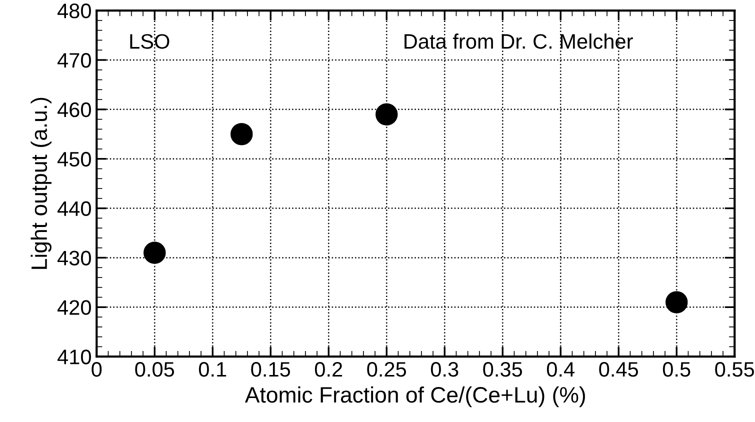 The width and height of the screenshot is (755, 422). What do you see at coordinates (676, 369) in the screenshot?
I see `x-tick-label: 0.5` at bounding box center [676, 369].